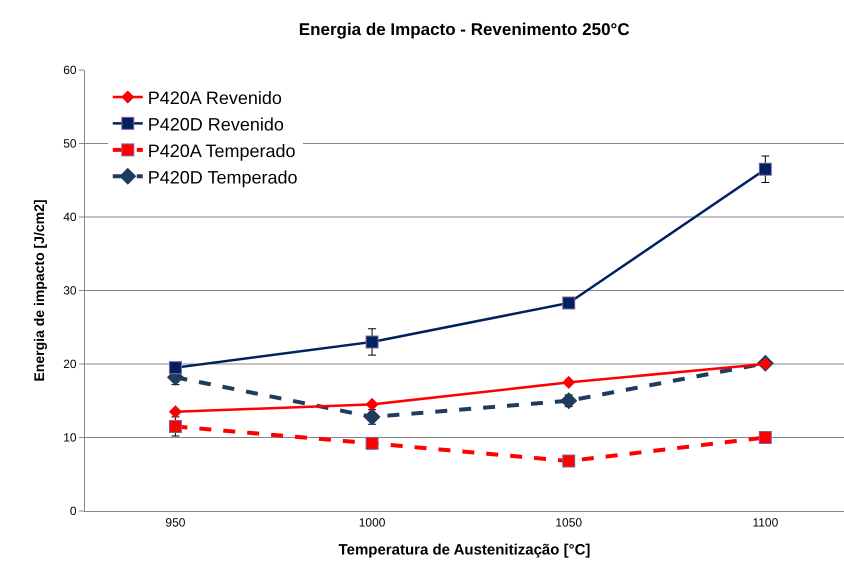 This screenshot has height=577, width=844. What do you see at coordinates (215, 98) in the screenshot?
I see `legend-label: P420A Revenido` at bounding box center [215, 98].